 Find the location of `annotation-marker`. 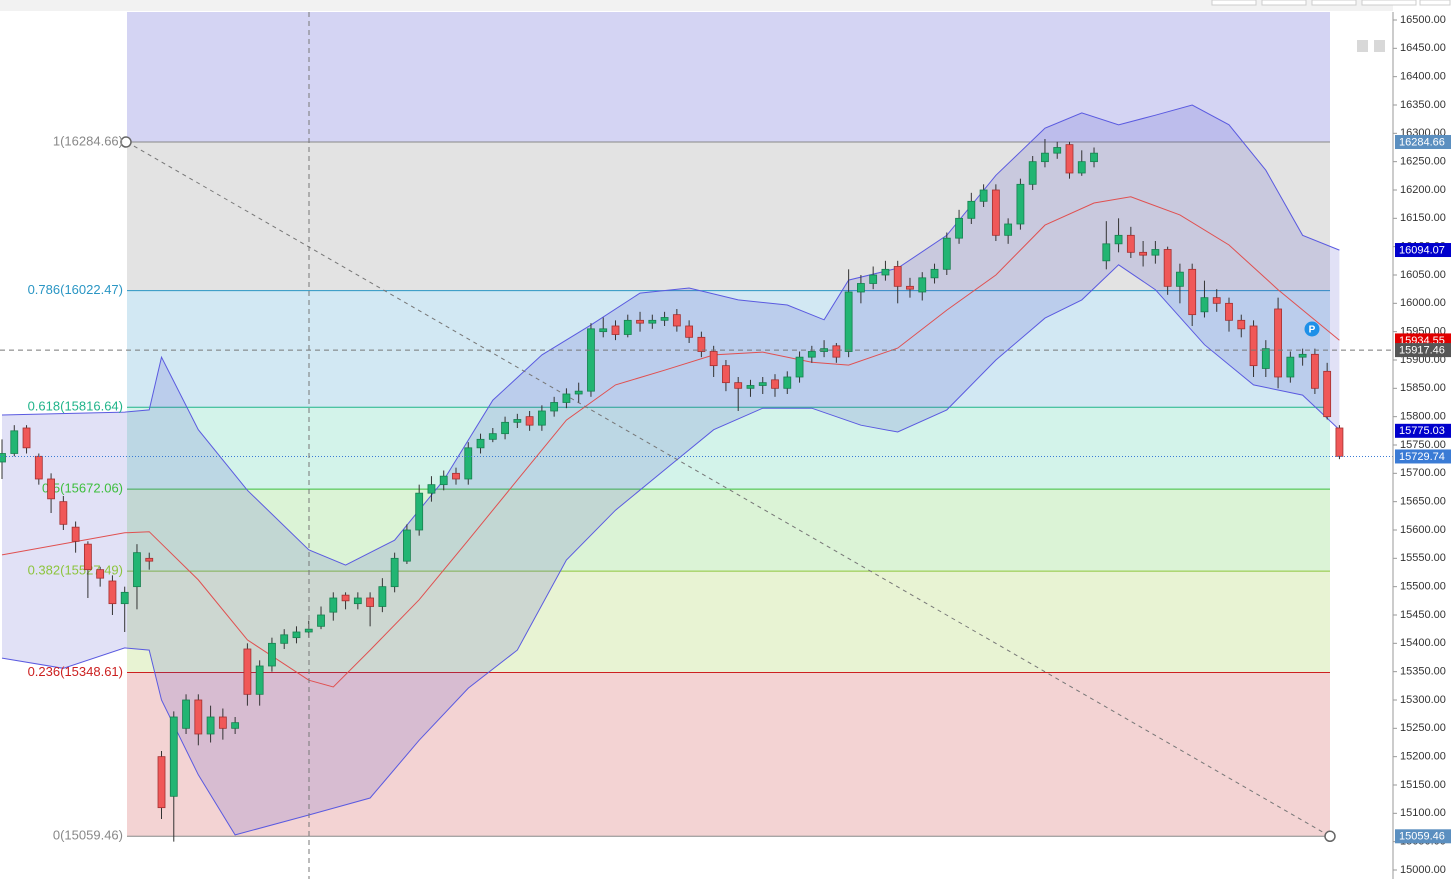

annotation-marker is located at coordinates (1312, 329).